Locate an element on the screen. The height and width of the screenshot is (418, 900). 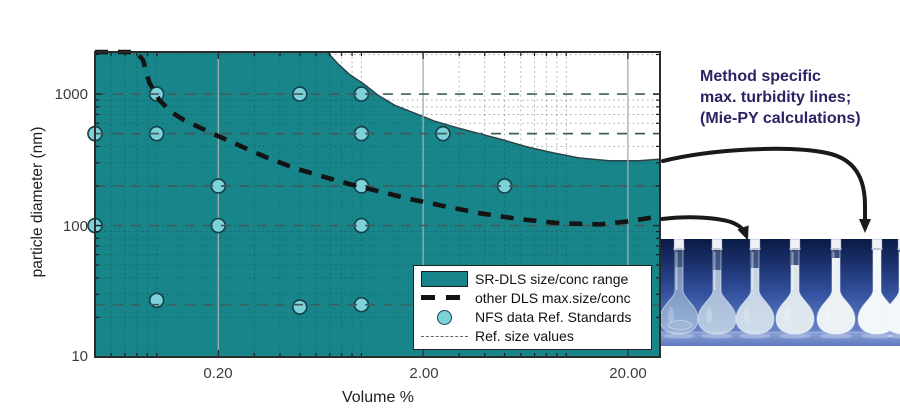
legend-label: Ref. size values is located at coordinates (524, 336).